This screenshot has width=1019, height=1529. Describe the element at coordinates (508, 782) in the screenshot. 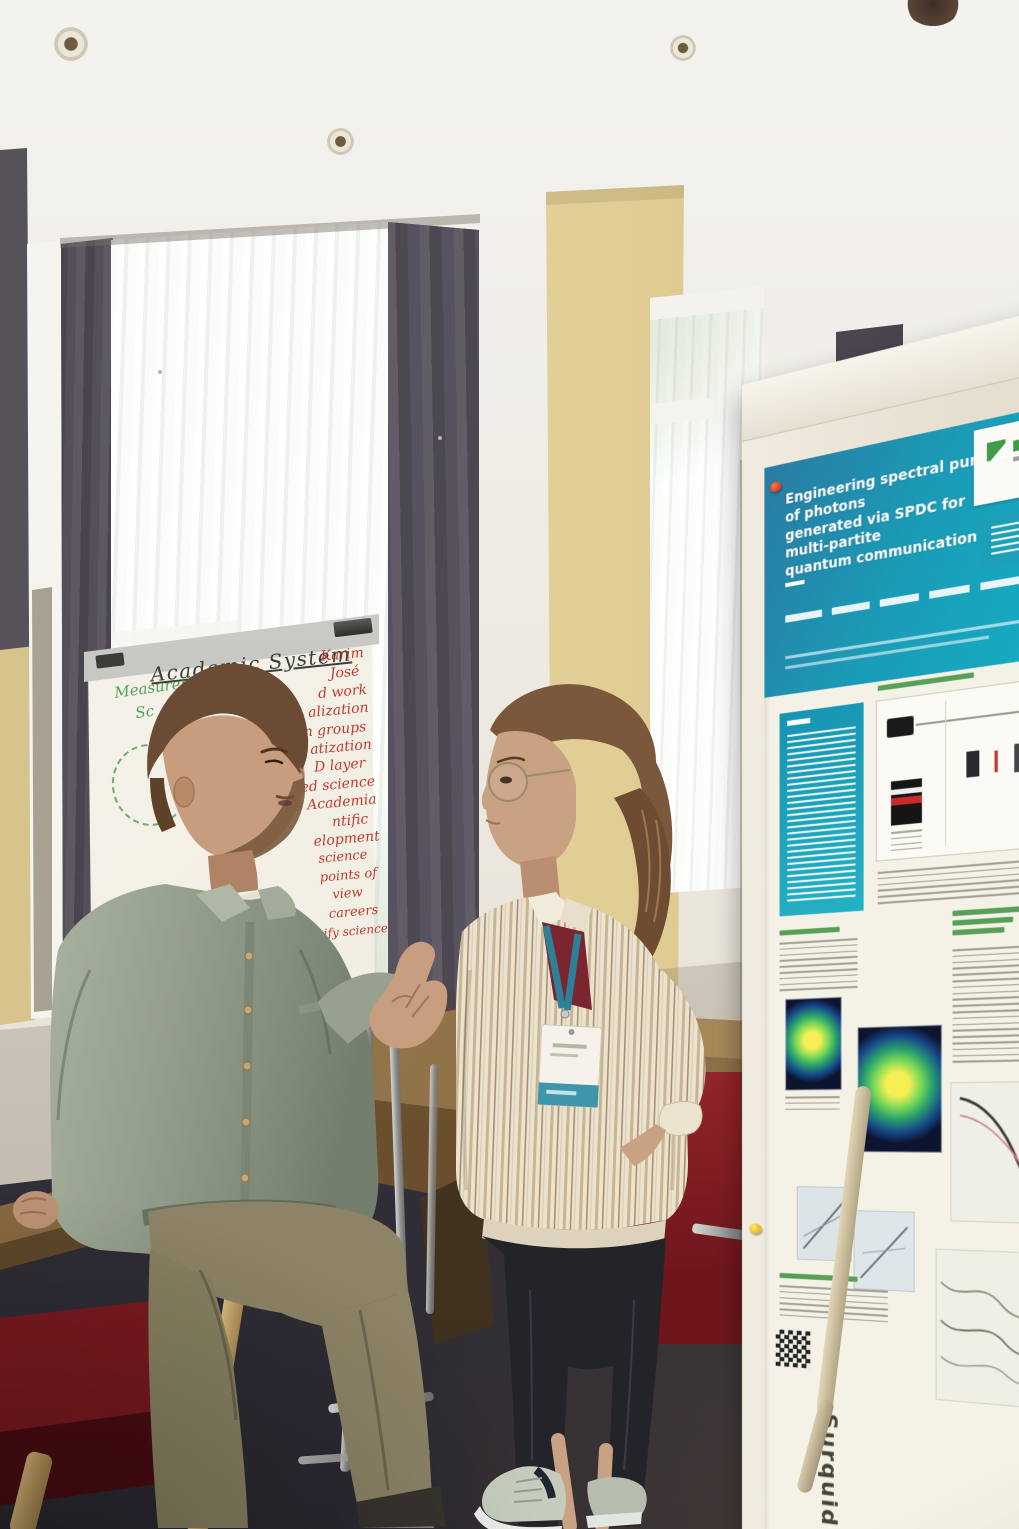

I see `glasses-lens` at that location.